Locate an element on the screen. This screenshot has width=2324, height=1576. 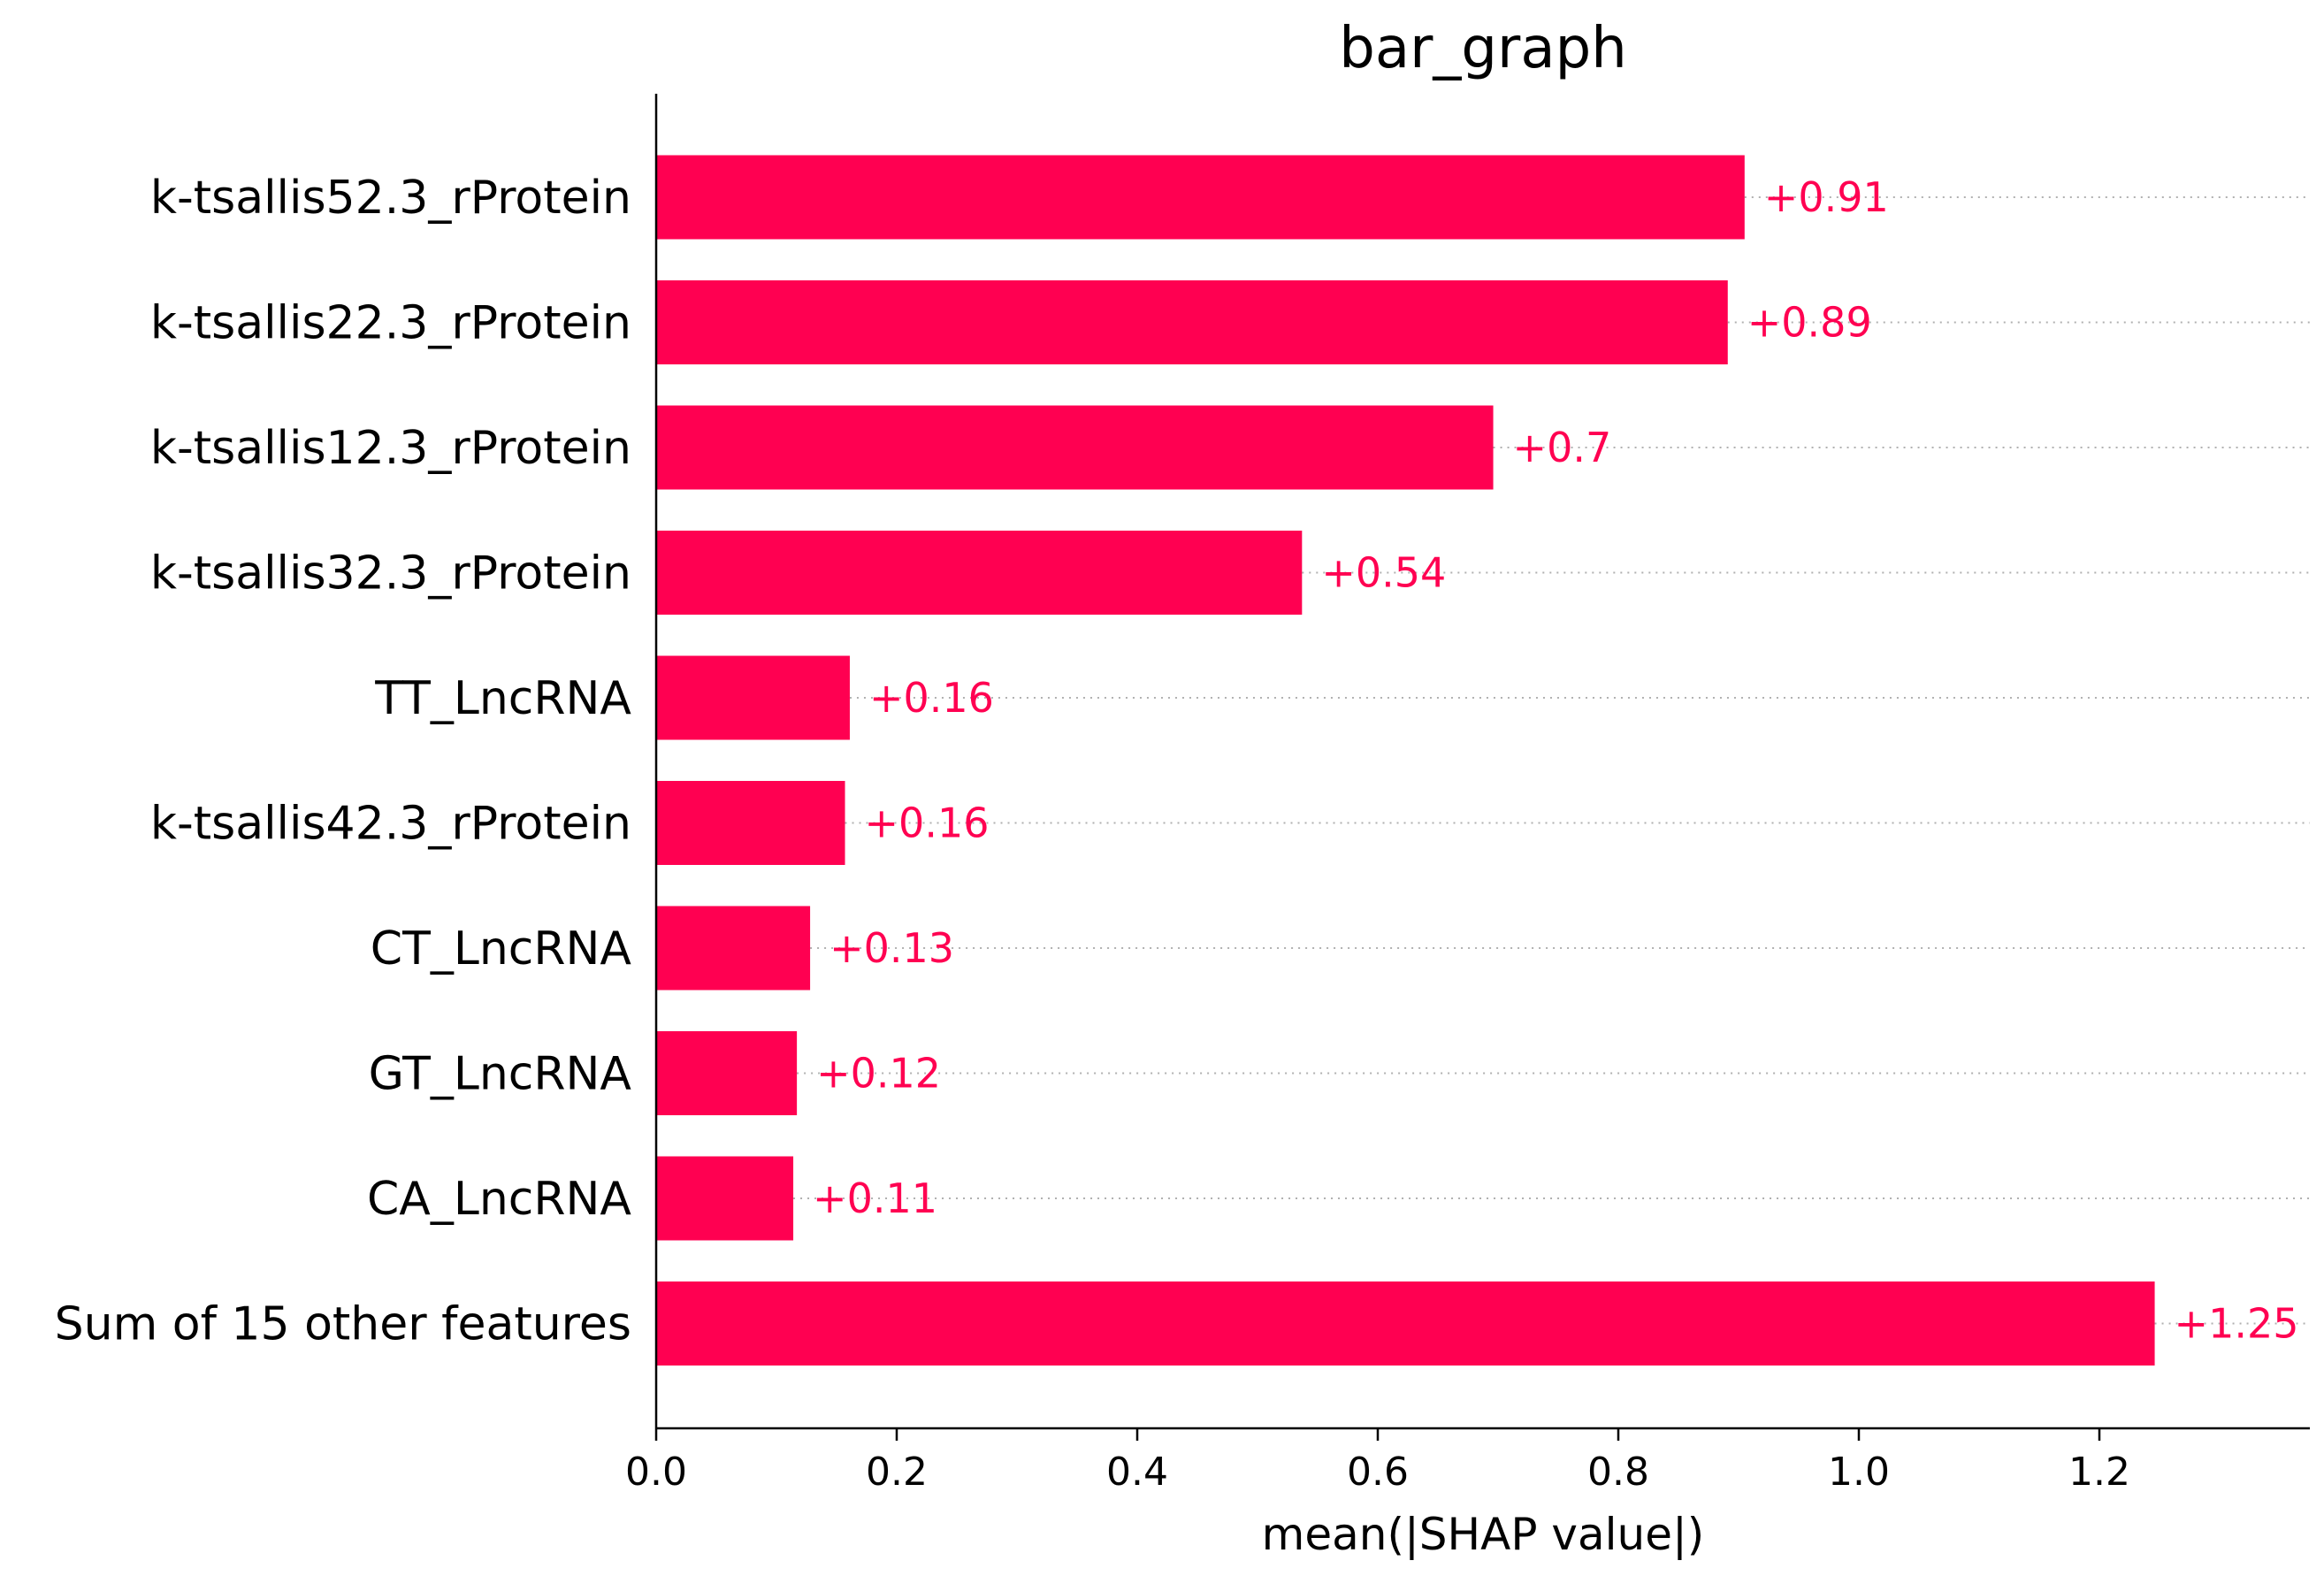
category-label: k-tsallis32.3_rProtein is located at coordinates (390, 574).